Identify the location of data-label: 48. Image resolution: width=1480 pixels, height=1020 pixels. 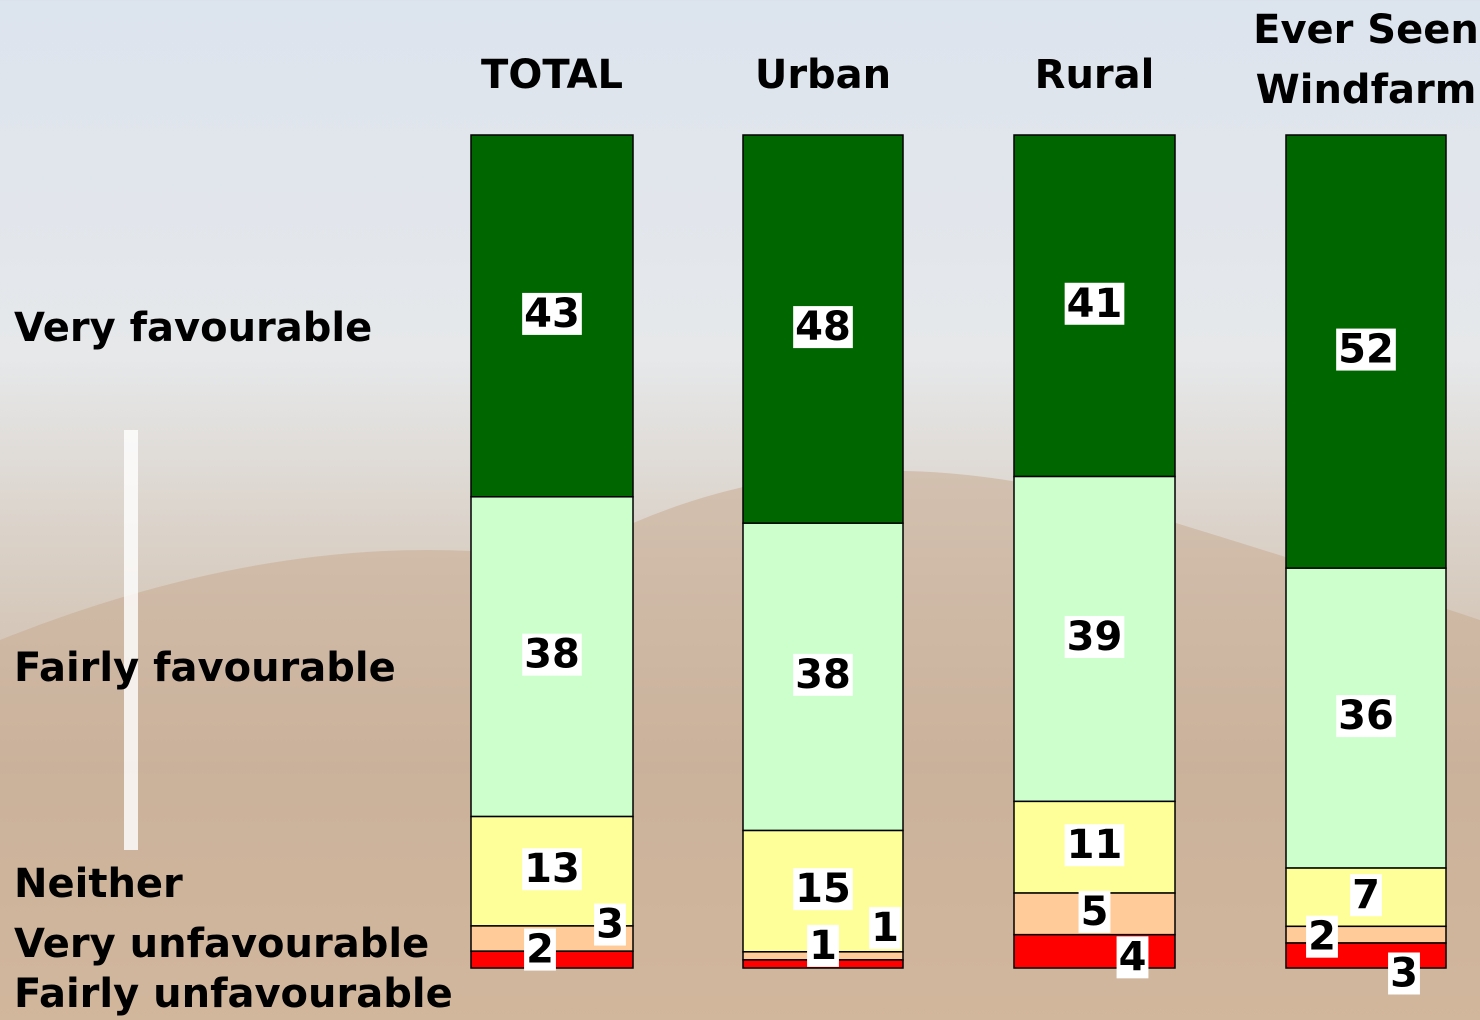
(823, 327).